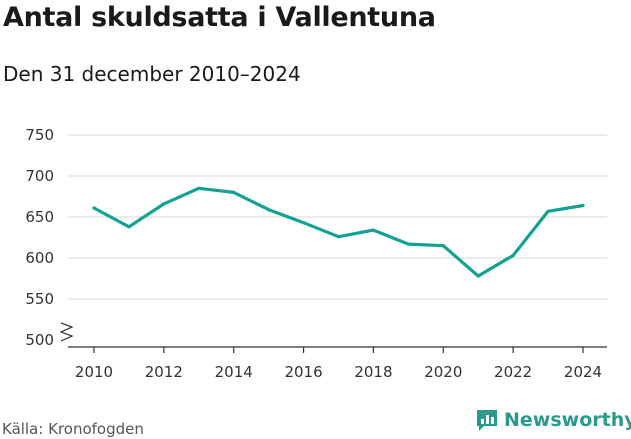 The width and height of the screenshot is (631, 439). I want to click on y-tick-label: 500, so click(39, 340).